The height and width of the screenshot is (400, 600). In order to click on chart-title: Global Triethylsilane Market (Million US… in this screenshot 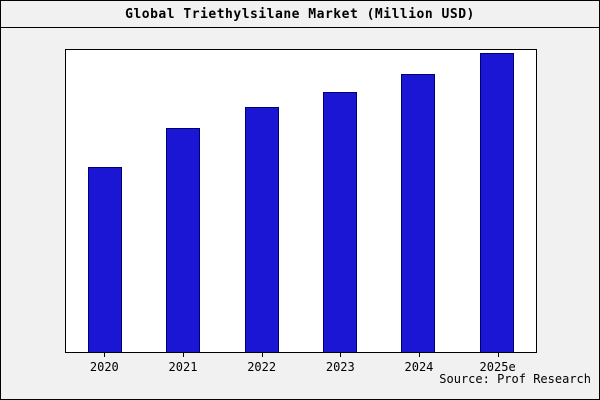, I will do `click(300, 14)`.